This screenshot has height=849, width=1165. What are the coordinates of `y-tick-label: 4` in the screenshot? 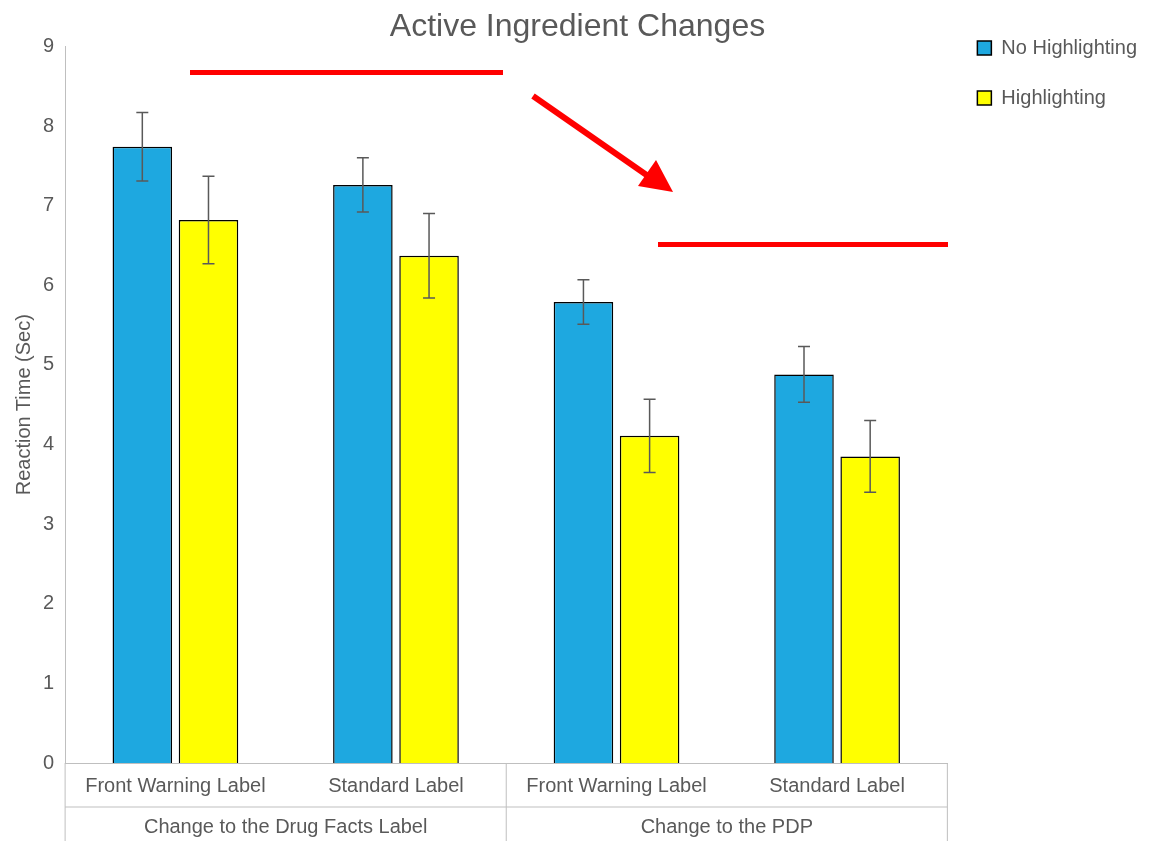 It's located at (49, 443).